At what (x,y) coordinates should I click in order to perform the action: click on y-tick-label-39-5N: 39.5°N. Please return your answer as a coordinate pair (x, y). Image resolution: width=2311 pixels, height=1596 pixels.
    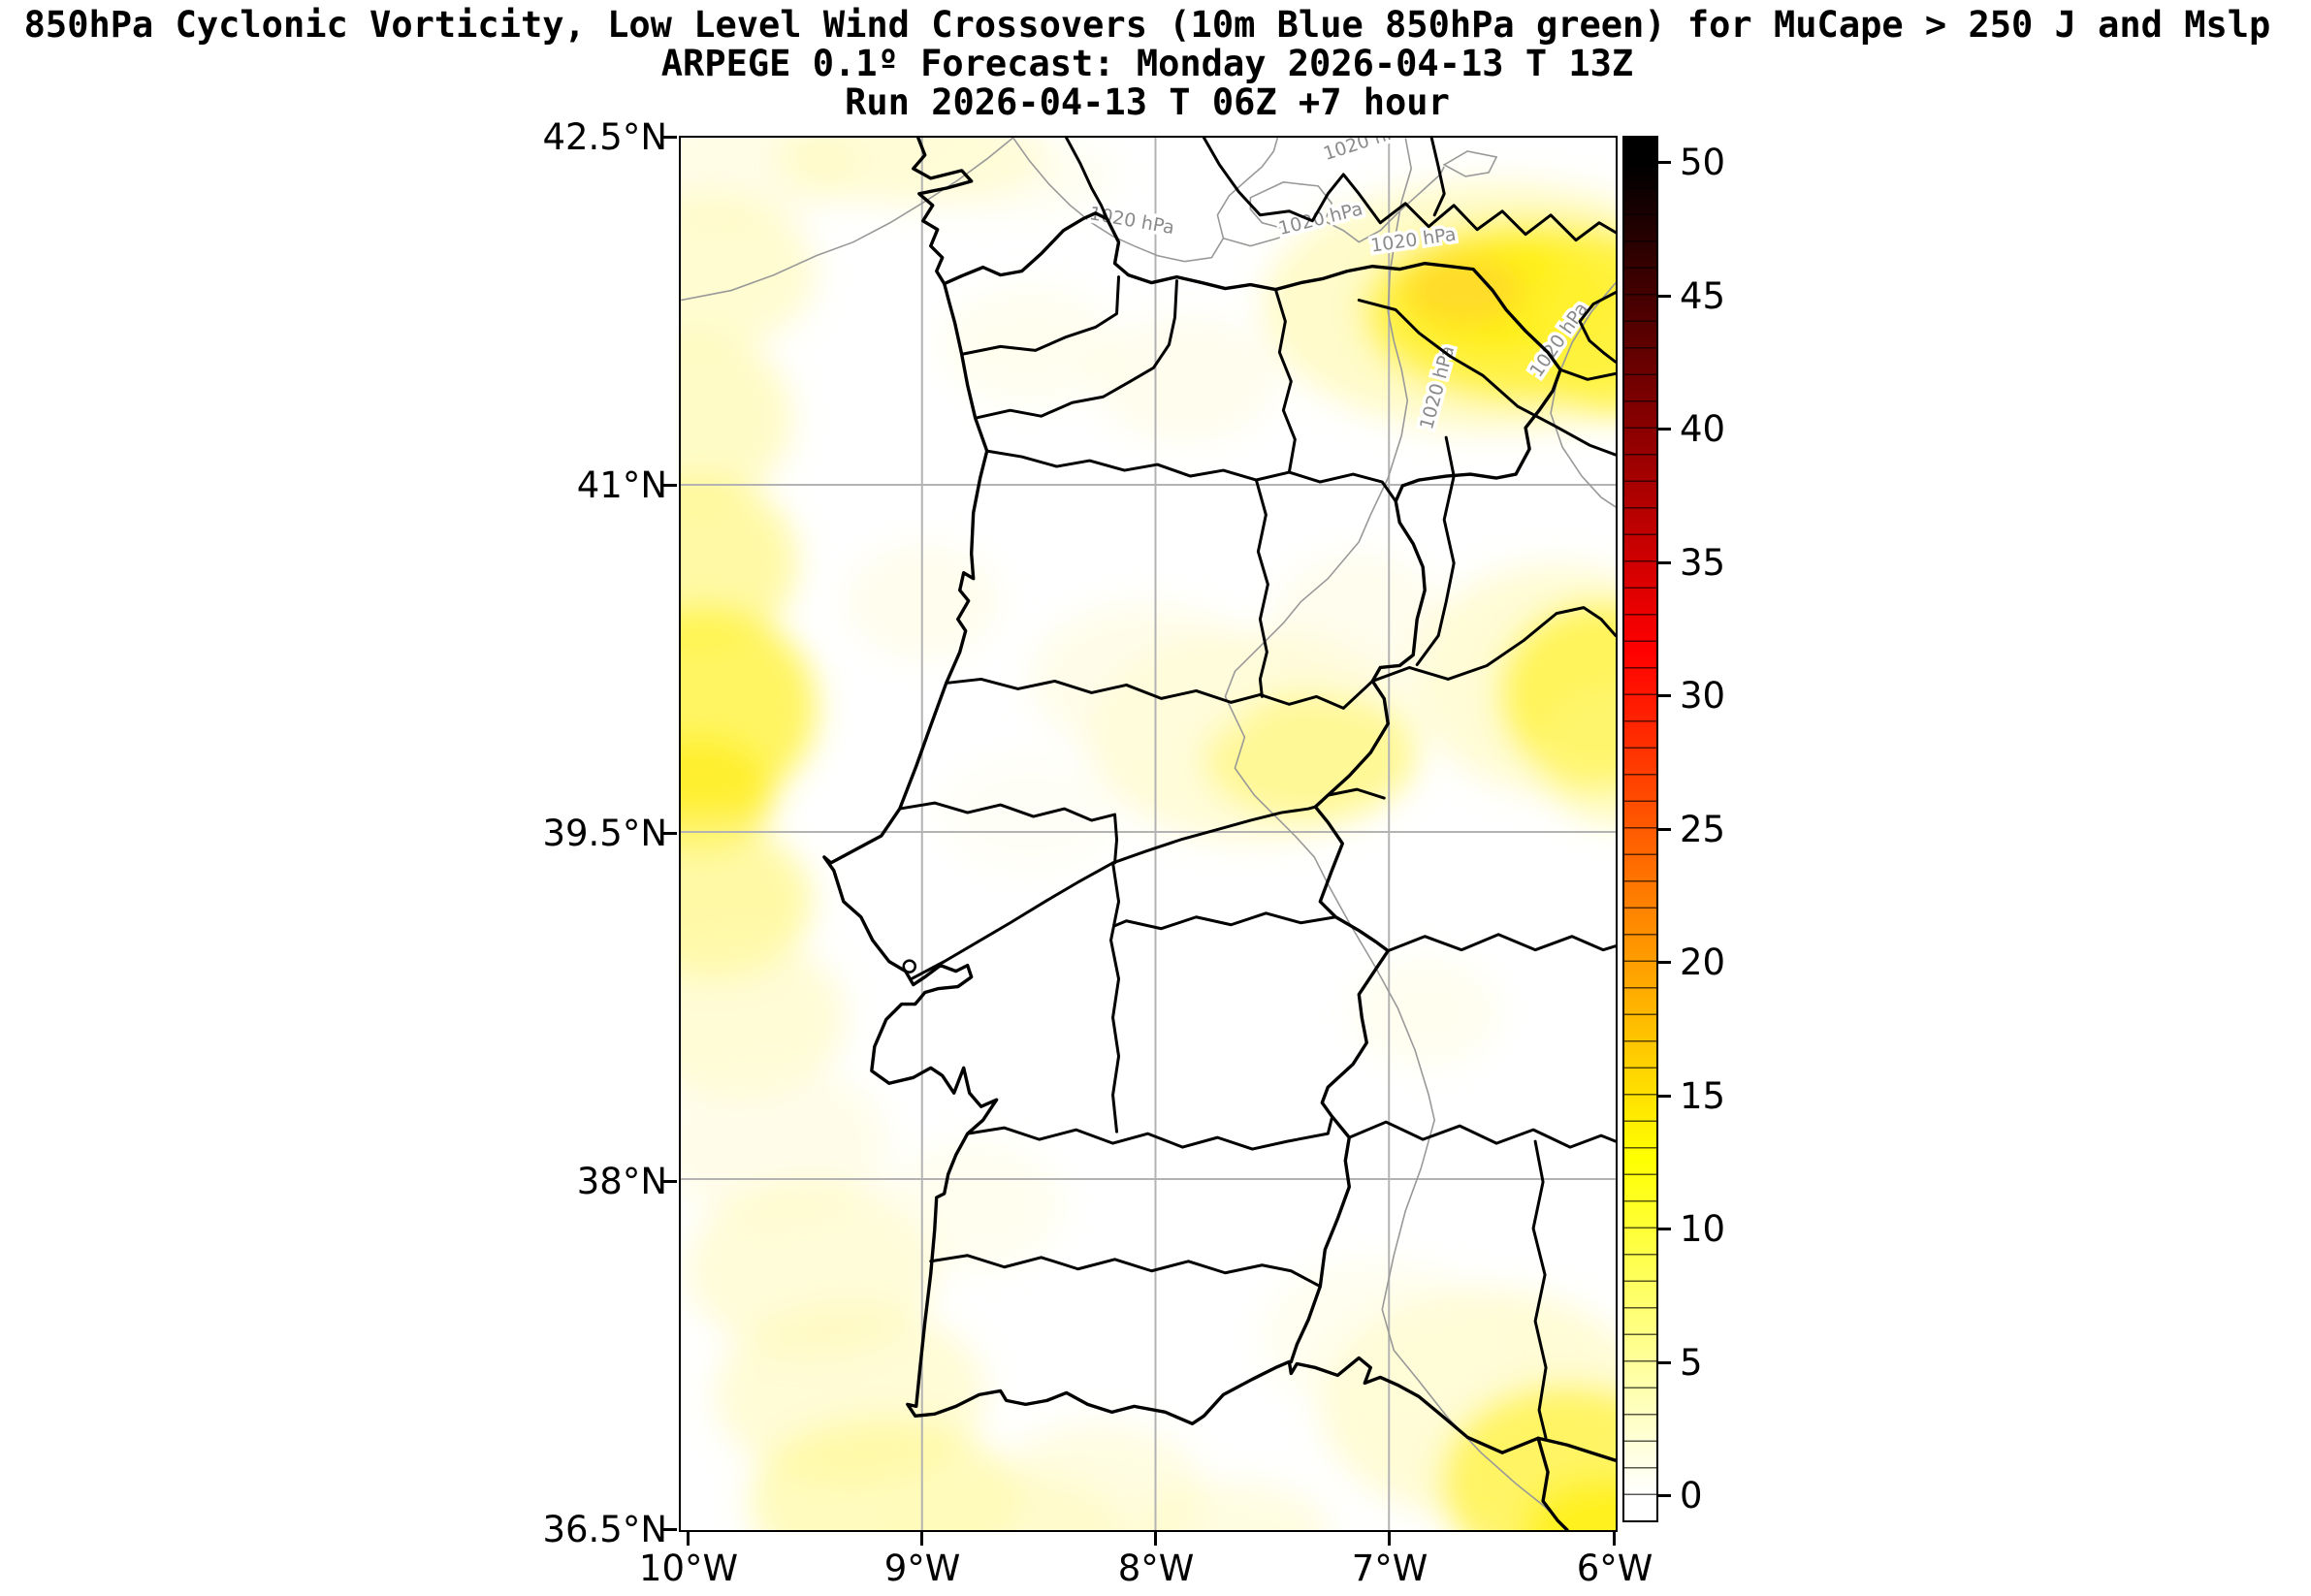
    Looking at the image, I should click on (604, 833).